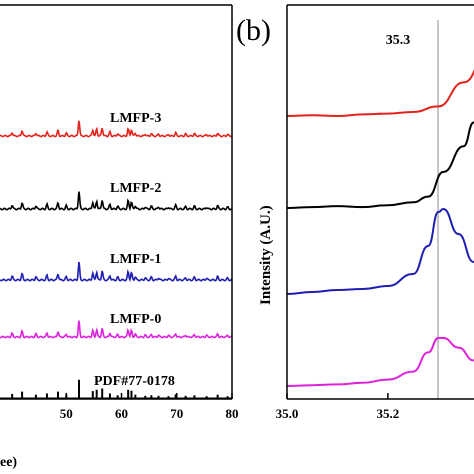  I want to click on panel-a-x-ticks: 50 60 70 80, so click(149, 407).